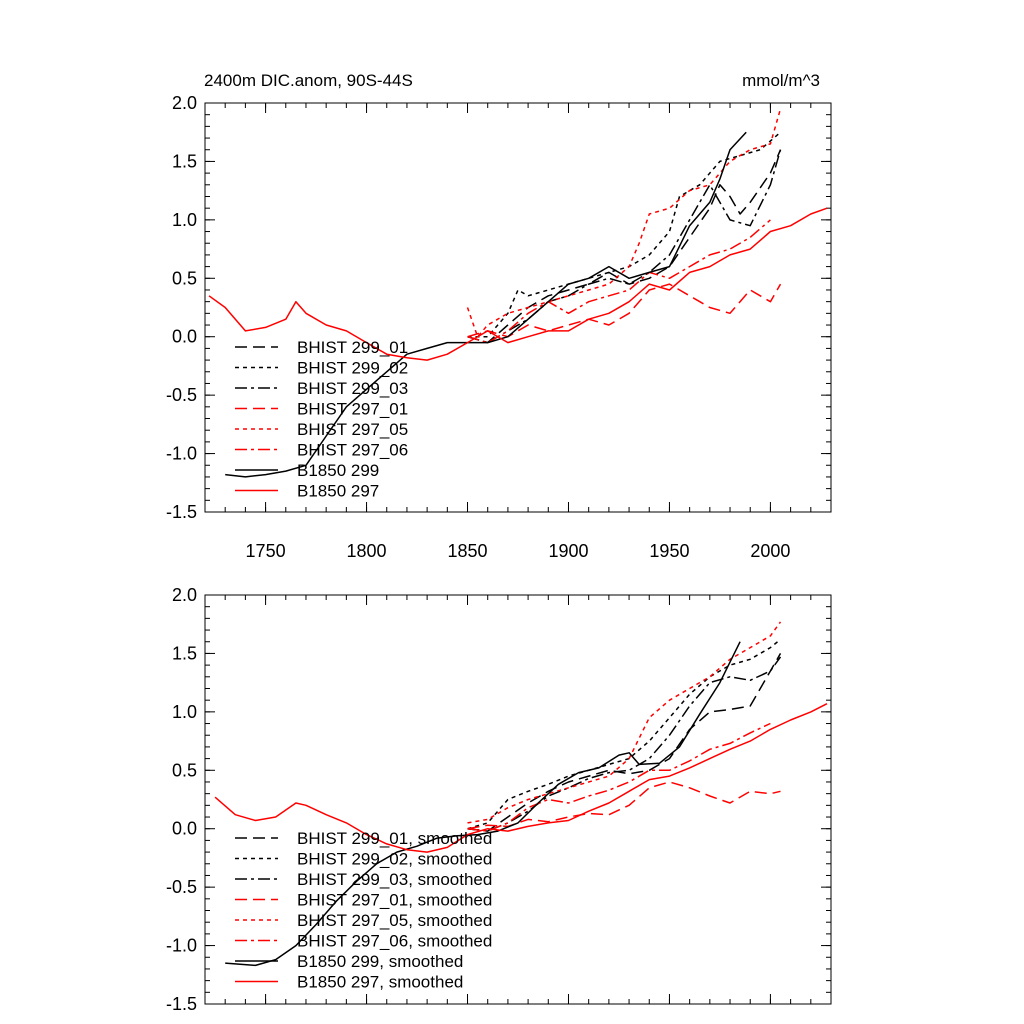 The image size is (1024, 1024). Describe the element at coordinates (266, 551) in the screenshot. I see `x-tick-label: 1750` at that location.